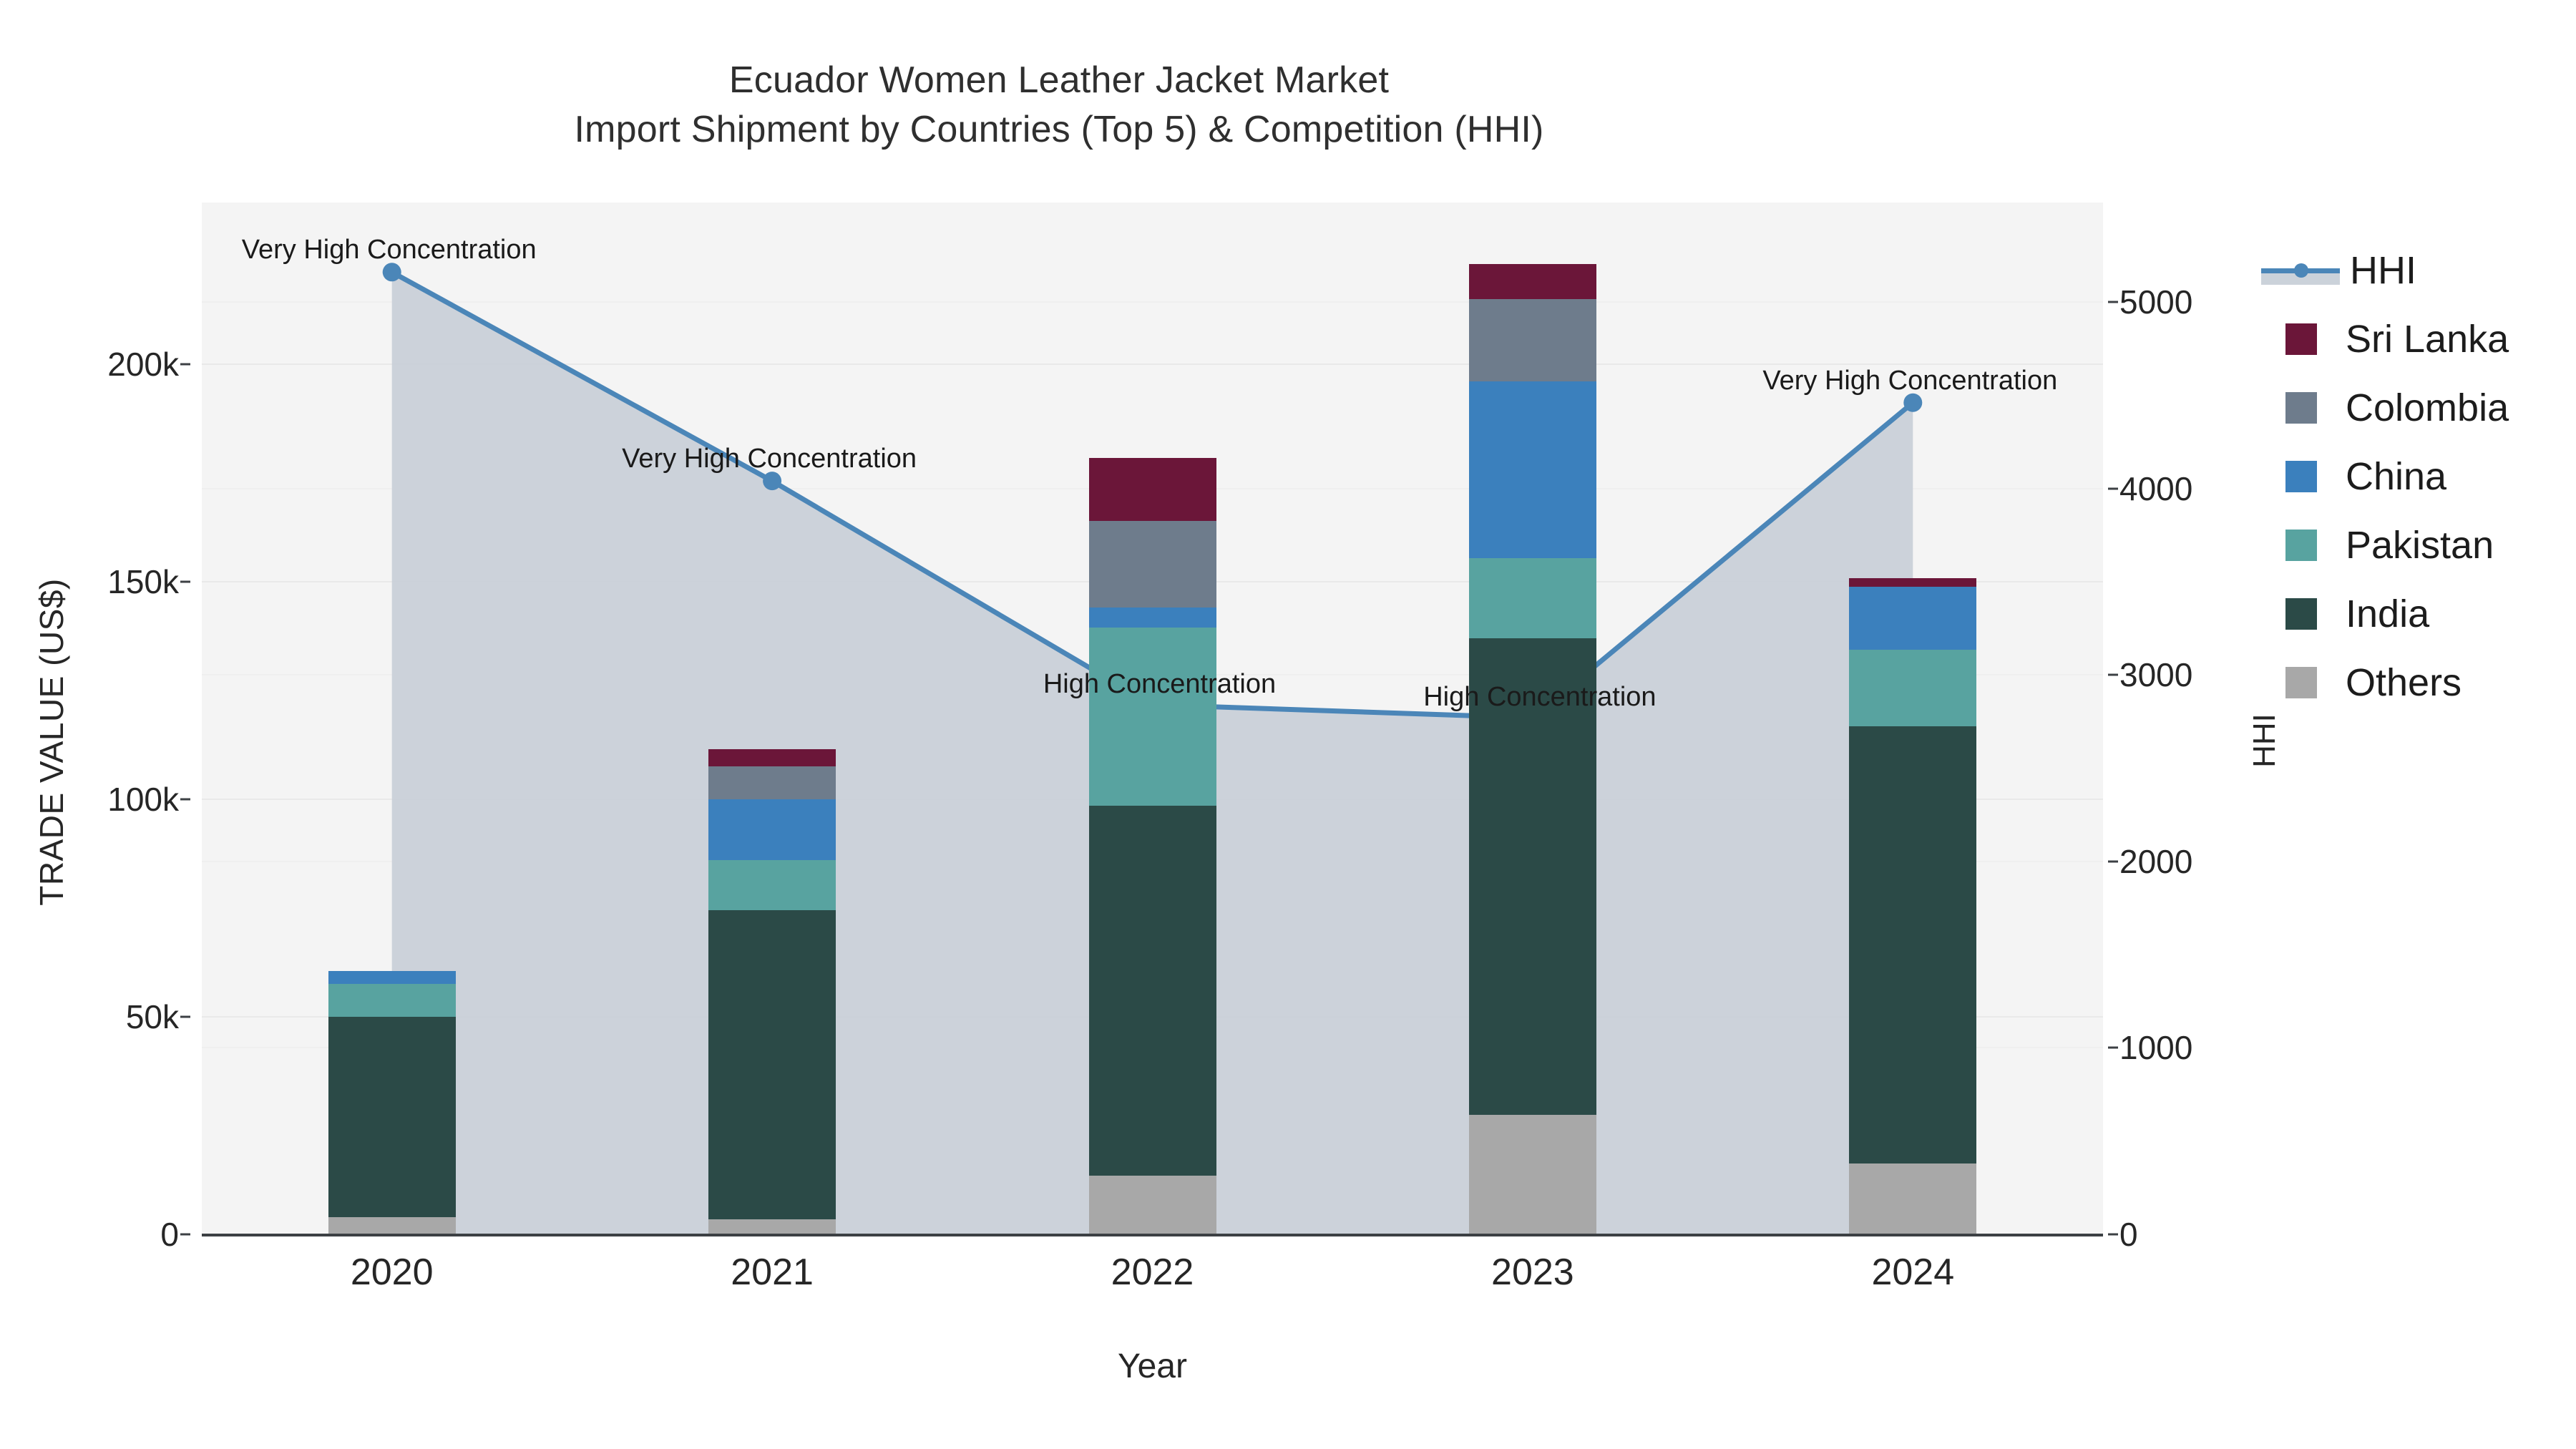  I want to click on legend-item-colombia: Colombia, so click(2415, 408).